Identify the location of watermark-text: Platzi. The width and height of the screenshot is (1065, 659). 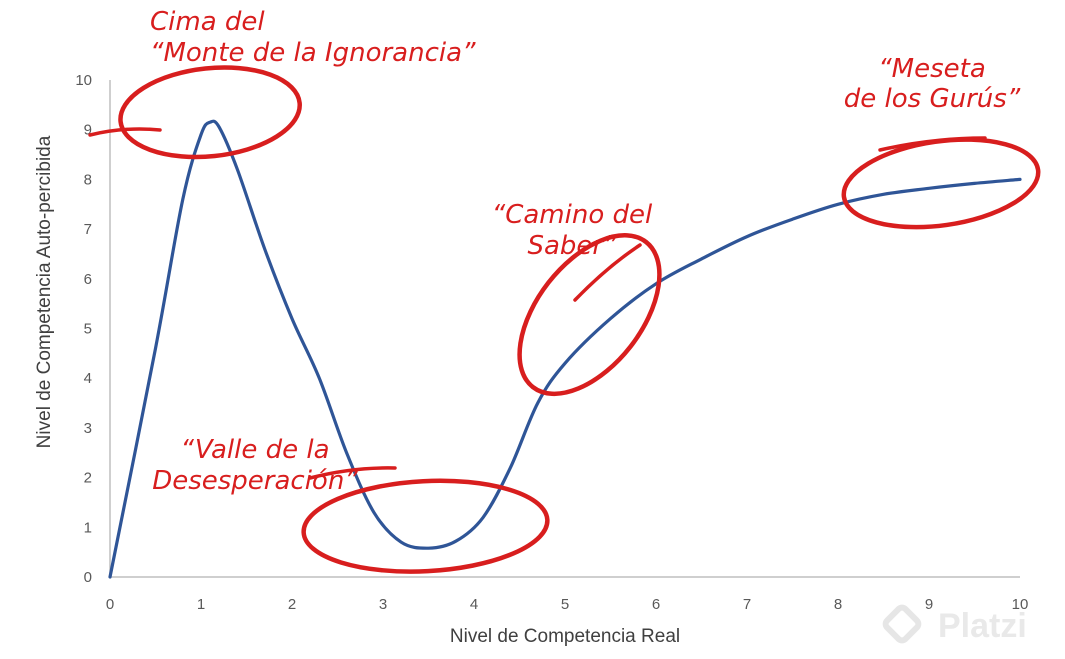
(982, 626).